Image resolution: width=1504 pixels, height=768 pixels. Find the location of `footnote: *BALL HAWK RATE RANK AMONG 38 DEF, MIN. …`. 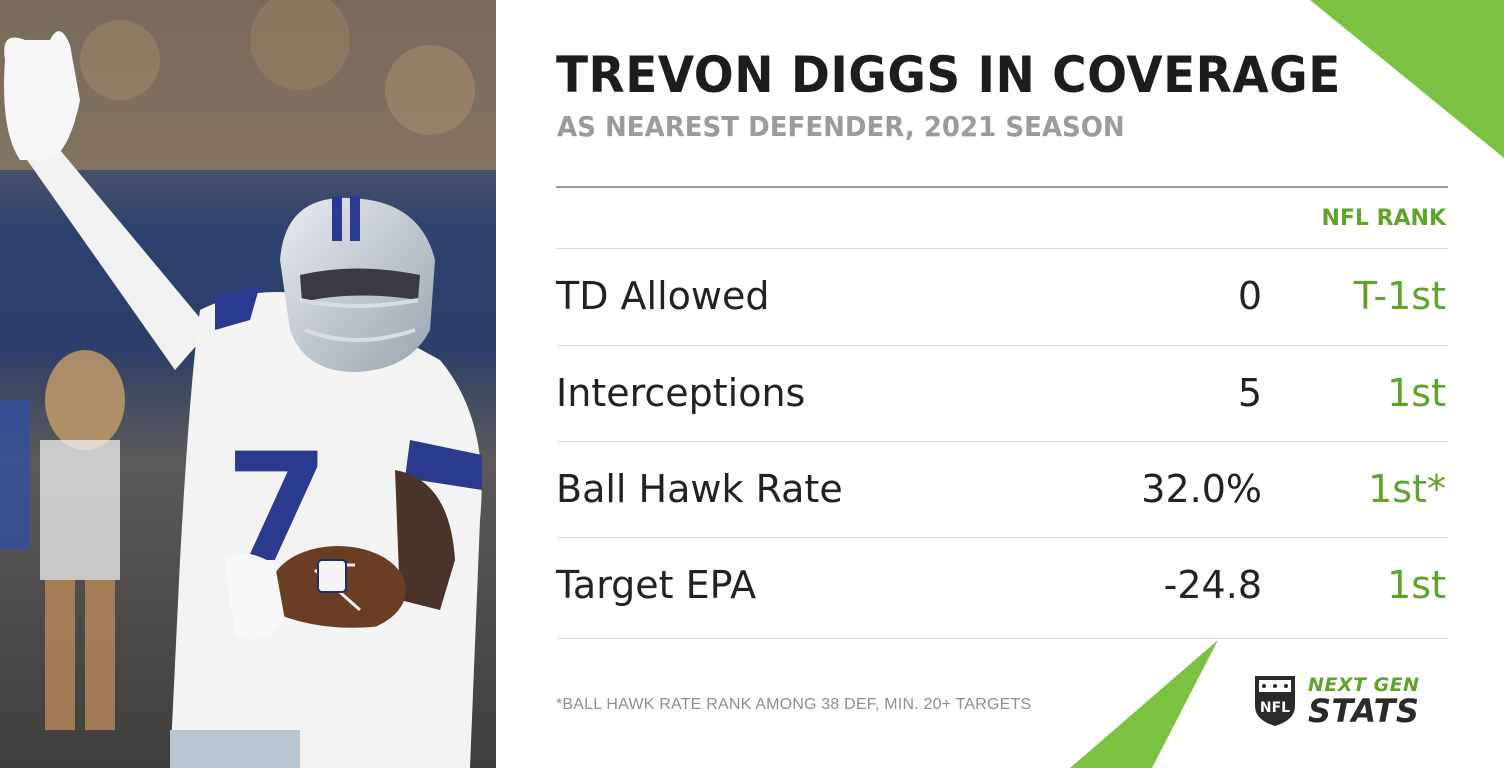

footnote: *BALL HAWK RATE RANK AMONG 38 DEF, MIN. … is located at coordinates (794, 704).